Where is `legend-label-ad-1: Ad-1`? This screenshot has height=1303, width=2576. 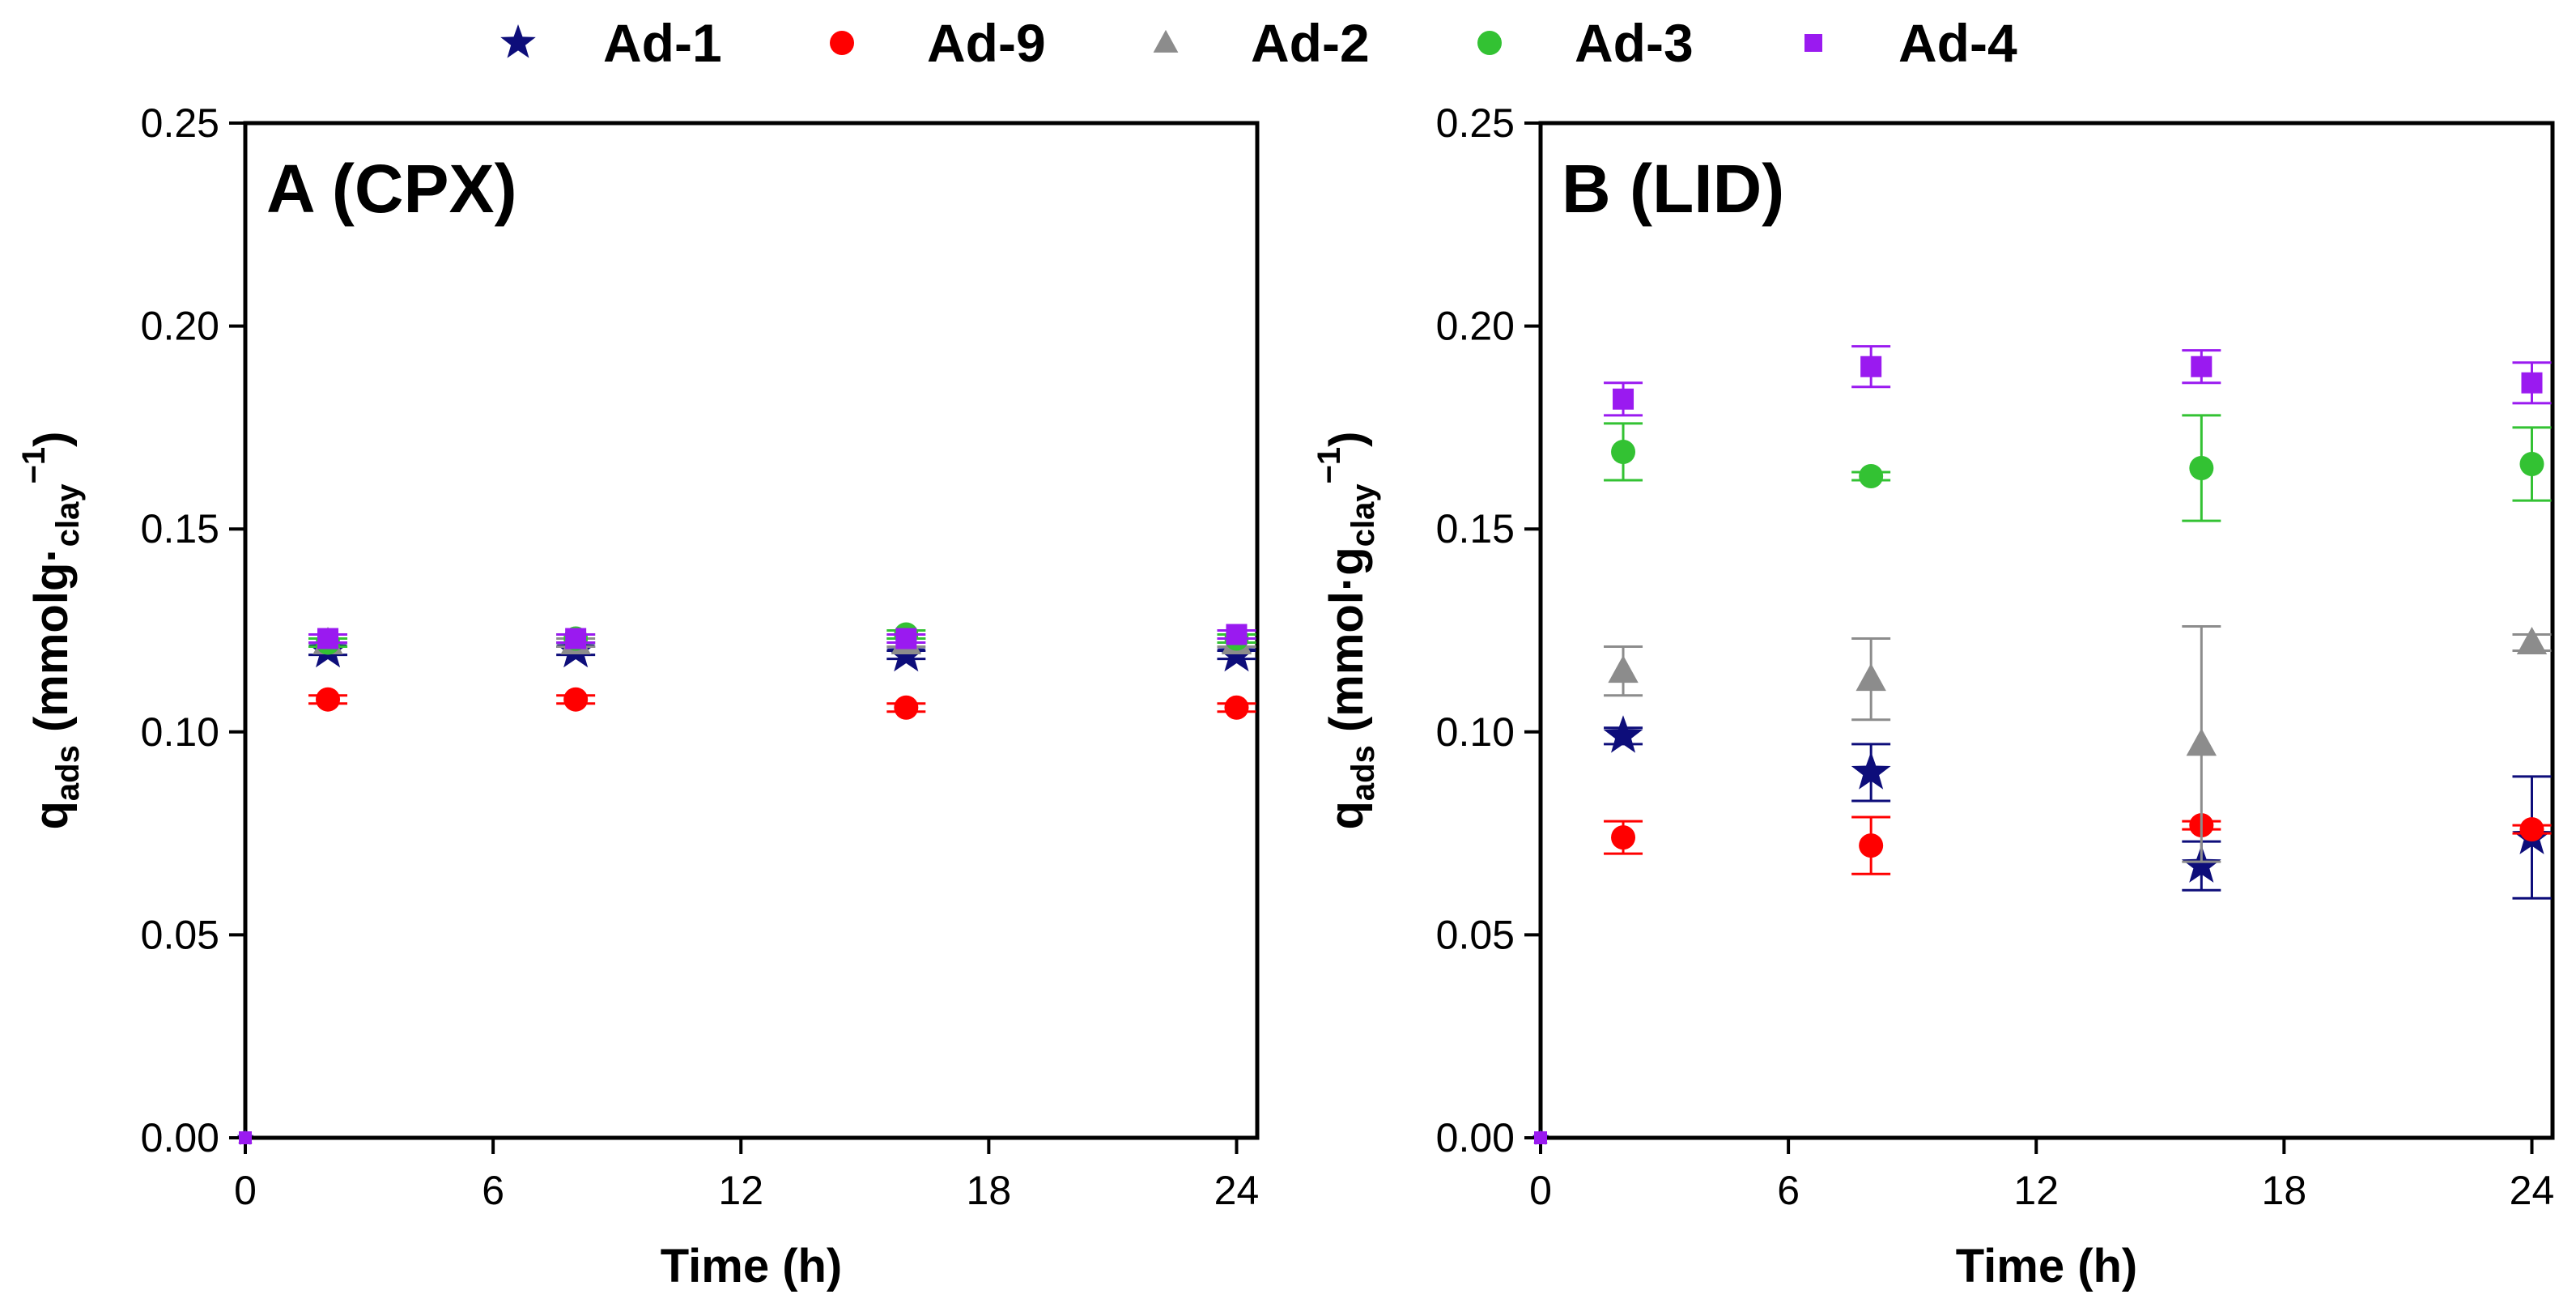 legend-label-ad-1: Ad-1 is located at coordinates (663, 43).